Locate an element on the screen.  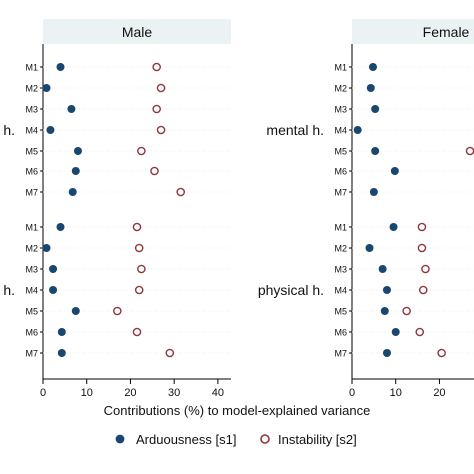
legend-marker-s1 is located at coordinates (120, 439).